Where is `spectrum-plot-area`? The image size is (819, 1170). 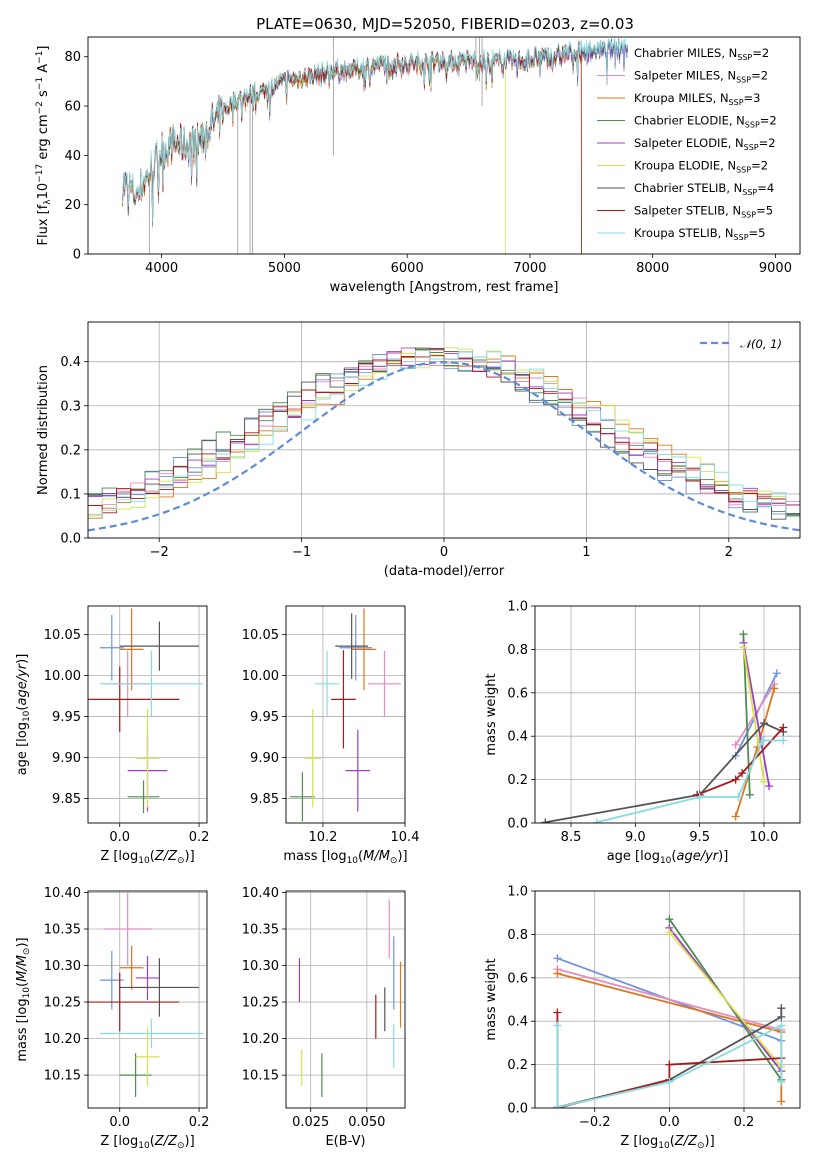
spectrum-plot-area is located at coordinates (375, 145).